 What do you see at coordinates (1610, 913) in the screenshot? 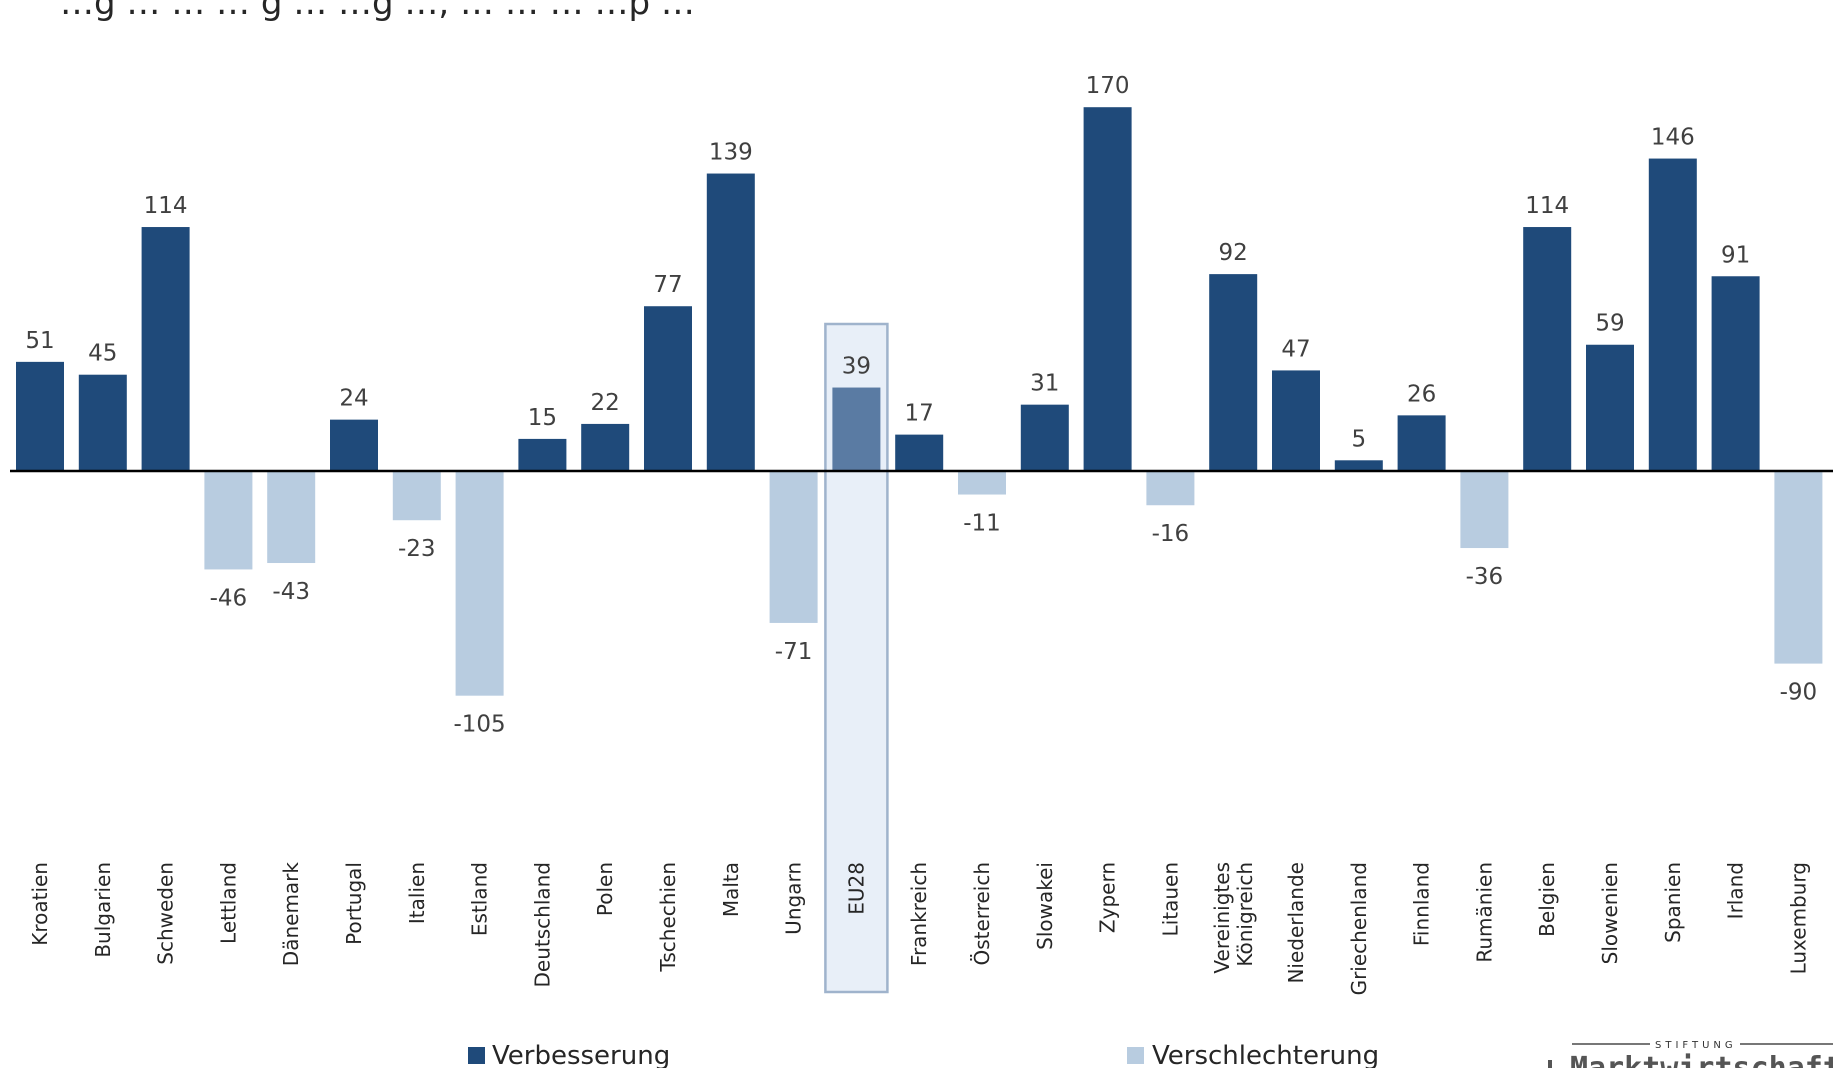
I see `category-label-slowenien: Slowenien` at bounding box center [1610, 913].